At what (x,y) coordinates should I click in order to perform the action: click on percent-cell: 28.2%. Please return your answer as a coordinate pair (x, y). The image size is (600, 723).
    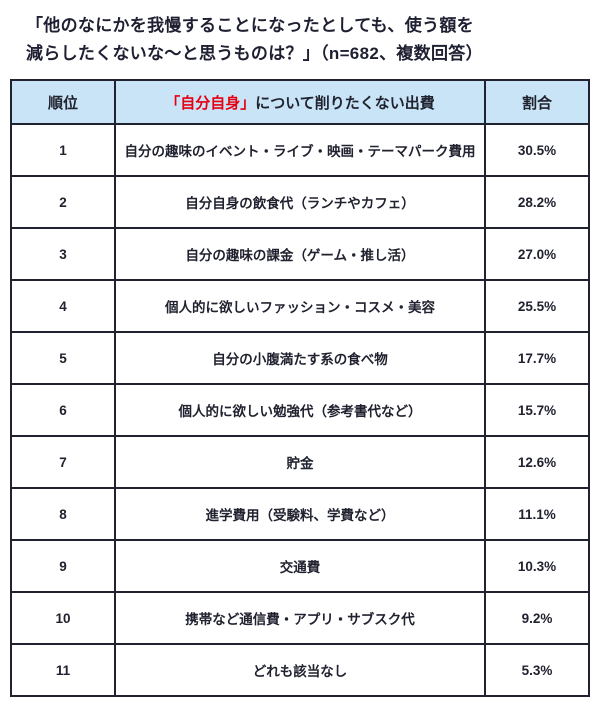
    Looking at the image, I should click on (537, 202).